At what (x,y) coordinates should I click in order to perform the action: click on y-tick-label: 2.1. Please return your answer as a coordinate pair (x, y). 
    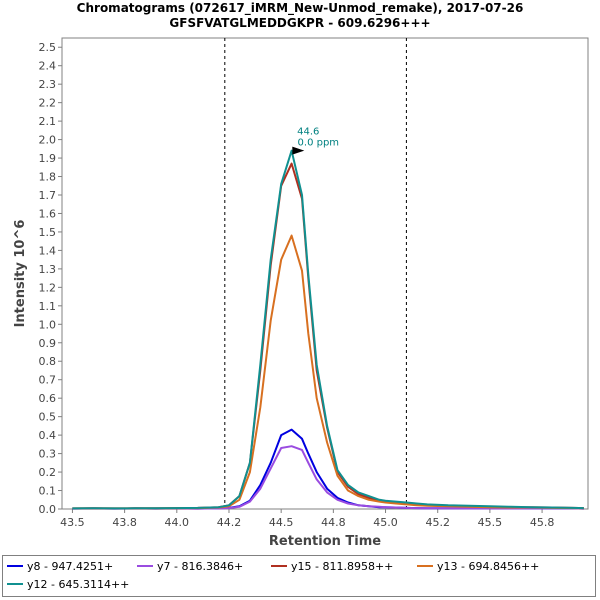
    Looking at the image, I should click on (48, 121).